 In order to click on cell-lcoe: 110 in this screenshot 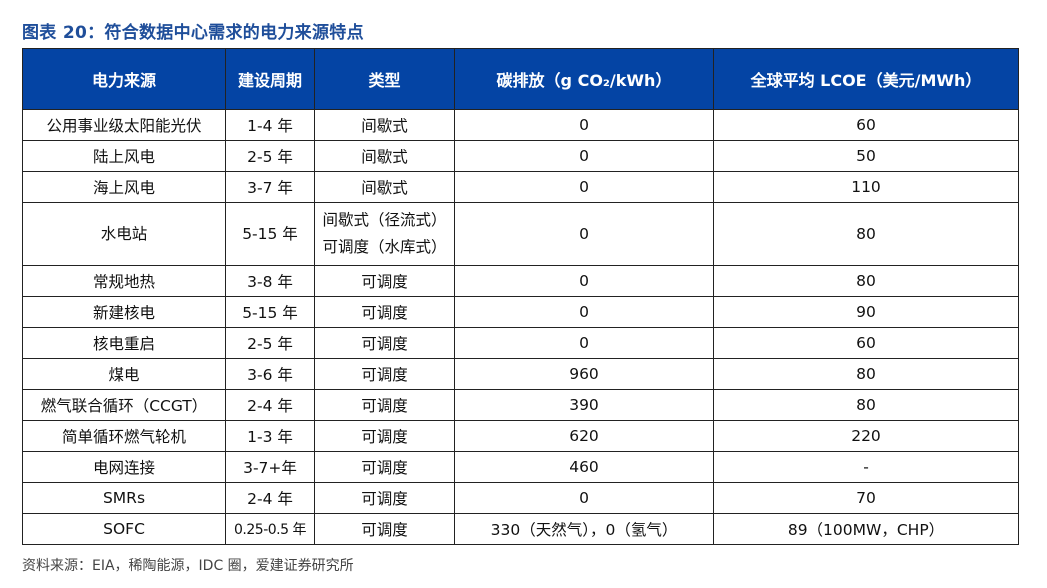, I will do `click(866, 187)`.